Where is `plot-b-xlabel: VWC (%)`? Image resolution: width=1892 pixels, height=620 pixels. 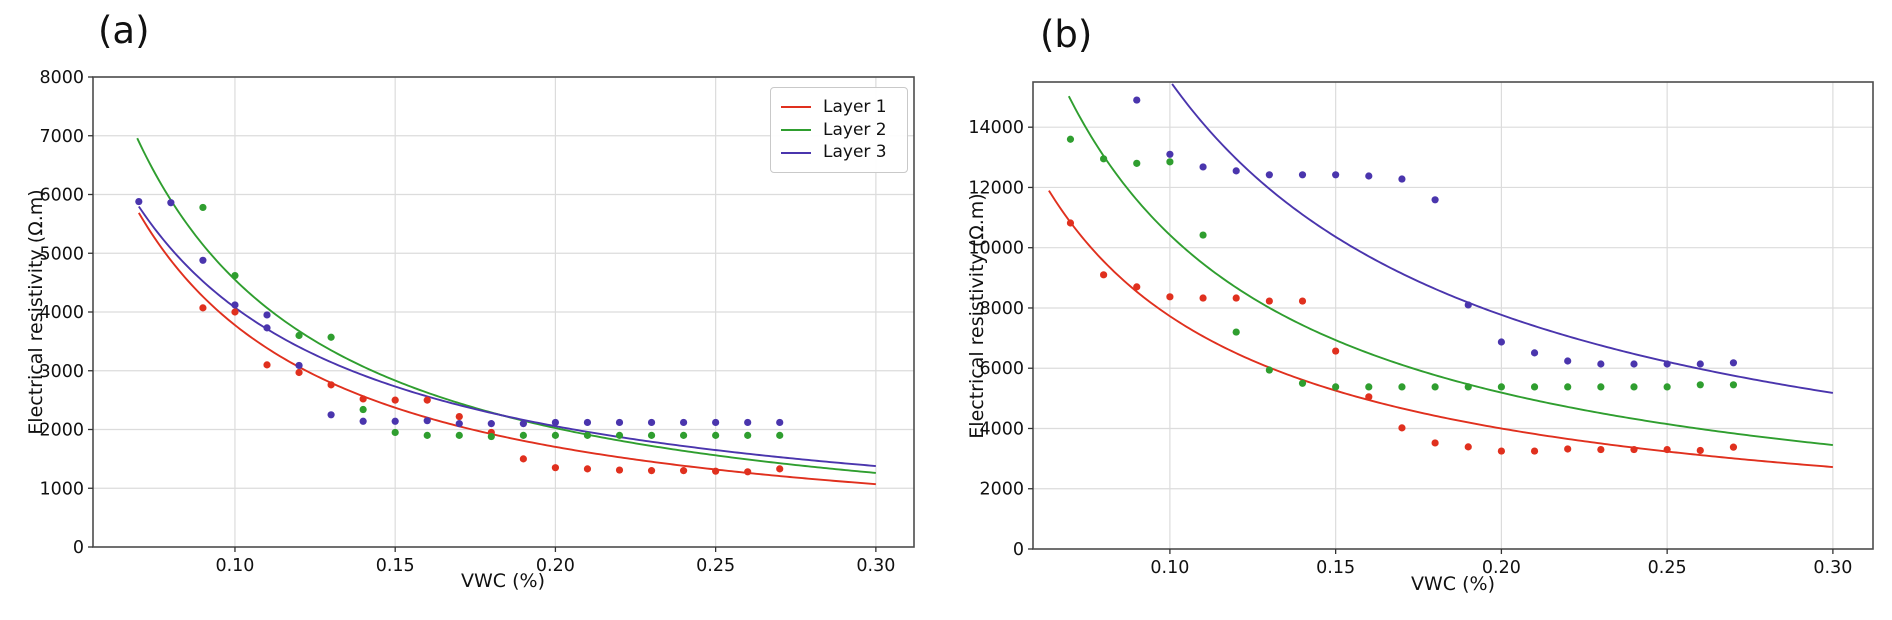
plot-b-xlabel: VWC (%) is located at coordinates (1453, 584).